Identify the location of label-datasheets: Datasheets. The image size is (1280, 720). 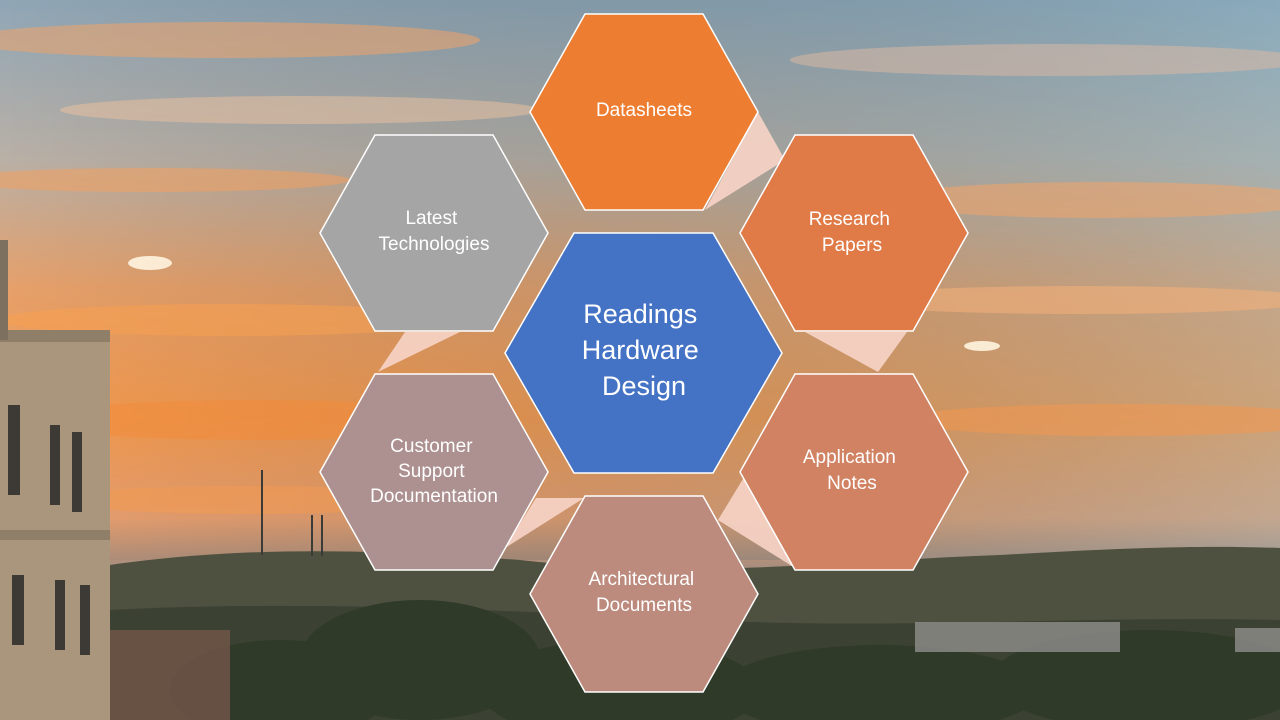
(644, 110).